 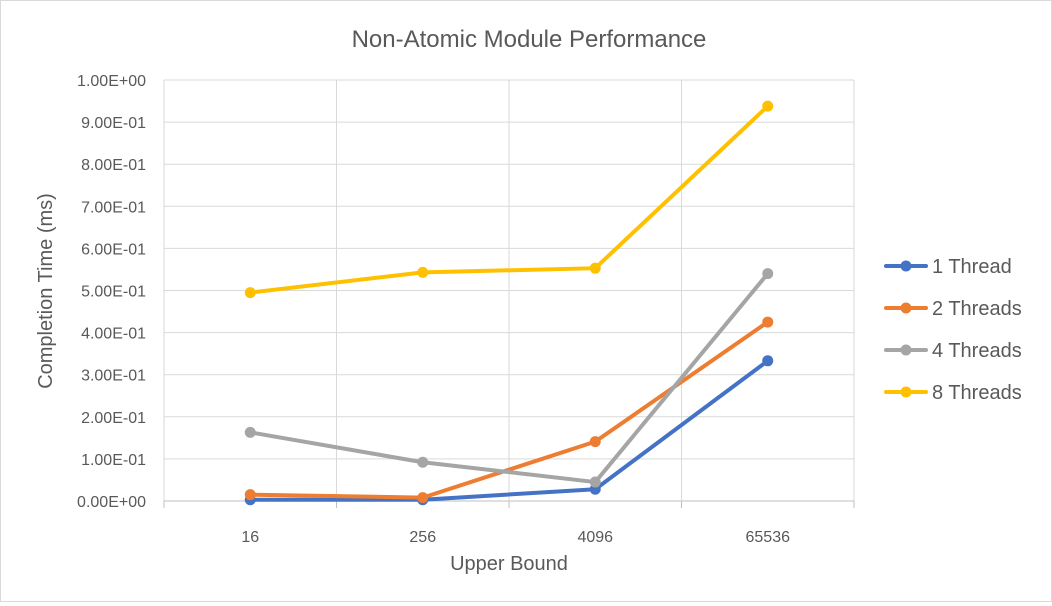 I want to click on x-tick-label: 4096, so click(x=595, y=537).